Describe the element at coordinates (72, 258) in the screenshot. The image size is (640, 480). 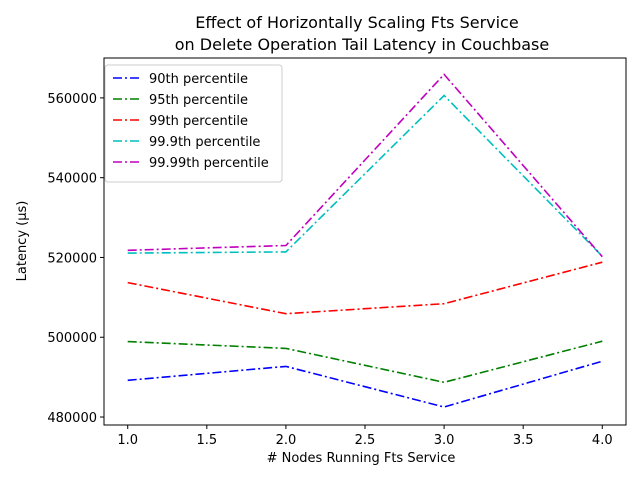
I see `y-tick-label: 520000` at that location.